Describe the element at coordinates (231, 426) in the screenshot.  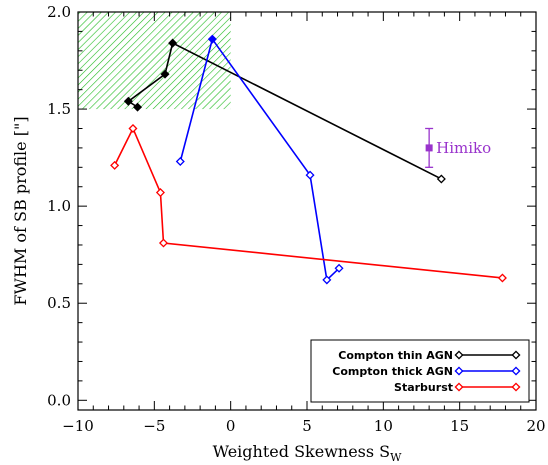
I see `x-tick-label: 0` at that location.